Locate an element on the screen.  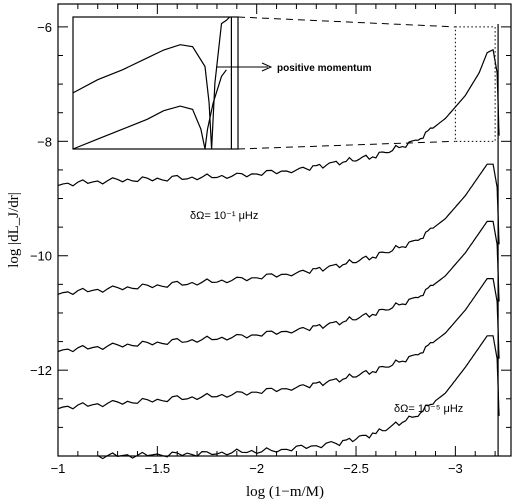
x-tick-label: −2.5 is located at coordinates (356, 468).